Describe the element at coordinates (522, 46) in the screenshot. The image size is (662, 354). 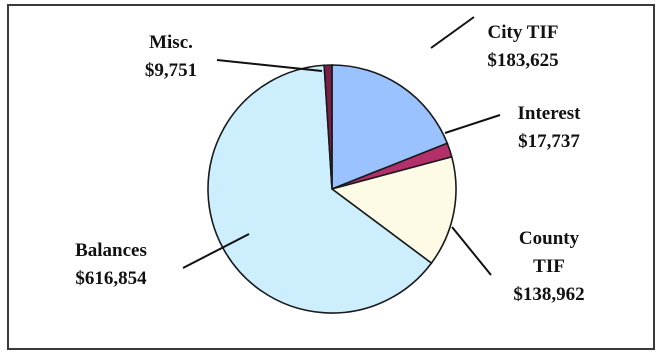
I see `slice-label: City TIF $183,625` at that location.